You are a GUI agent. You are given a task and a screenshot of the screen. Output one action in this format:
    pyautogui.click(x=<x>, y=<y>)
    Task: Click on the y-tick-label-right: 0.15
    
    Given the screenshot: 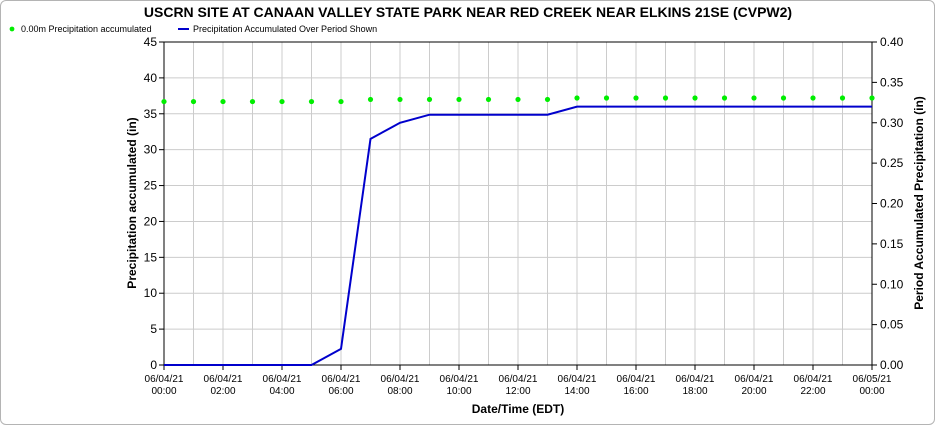 What is the action you would take?
    pyautogui.click(x=892, y=244)
    